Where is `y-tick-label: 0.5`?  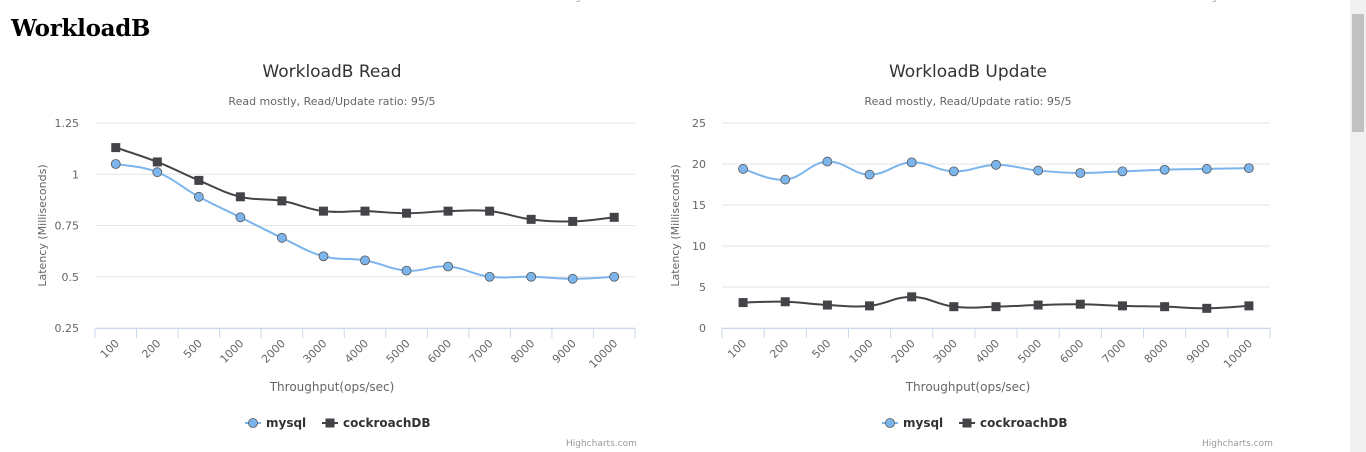 y-tick-label: 0.5 is located at coordinates (71, 277).